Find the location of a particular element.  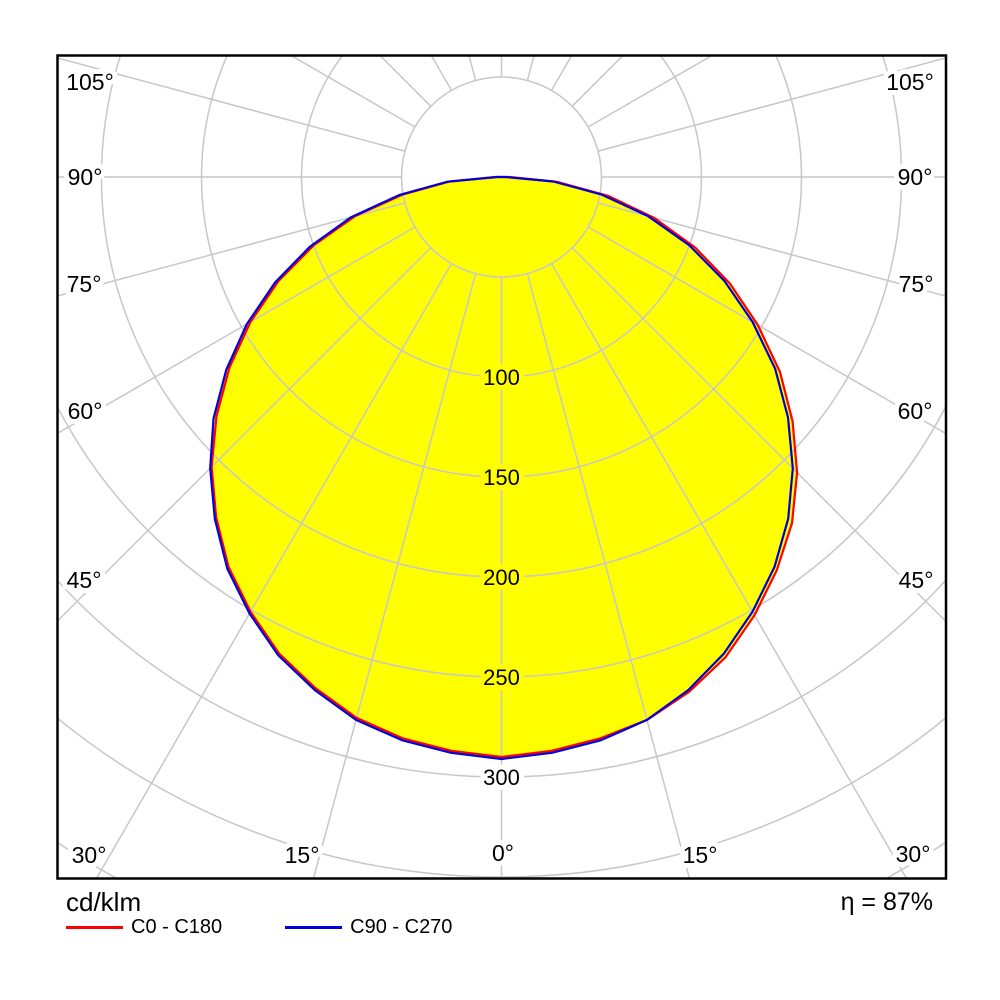

angle-label-5: 30° is located at coordinates (89, 855).